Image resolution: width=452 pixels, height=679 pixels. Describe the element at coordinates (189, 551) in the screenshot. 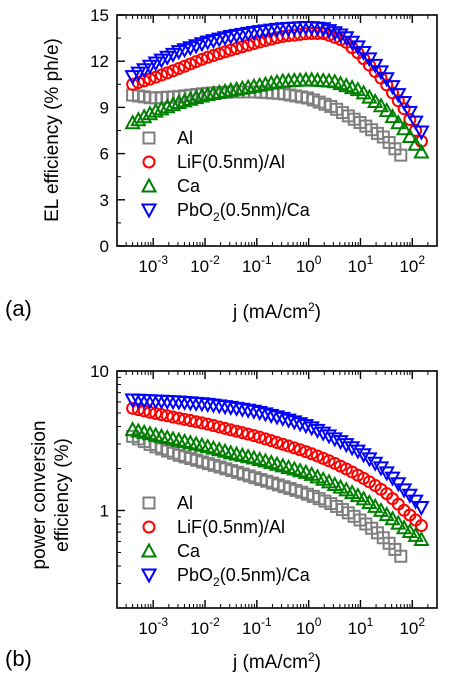

I see `panel-1-legend-label: Ca` at that location.